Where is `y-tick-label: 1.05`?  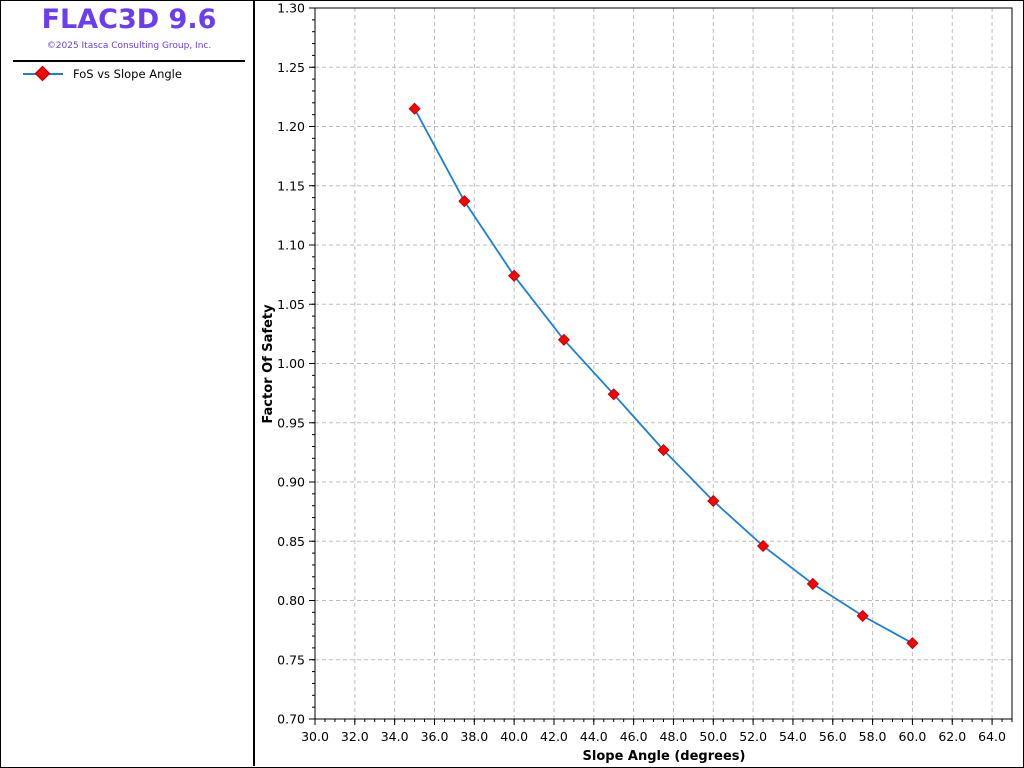 y-tick-label: 1.05 is located at coordinates (291, 304).